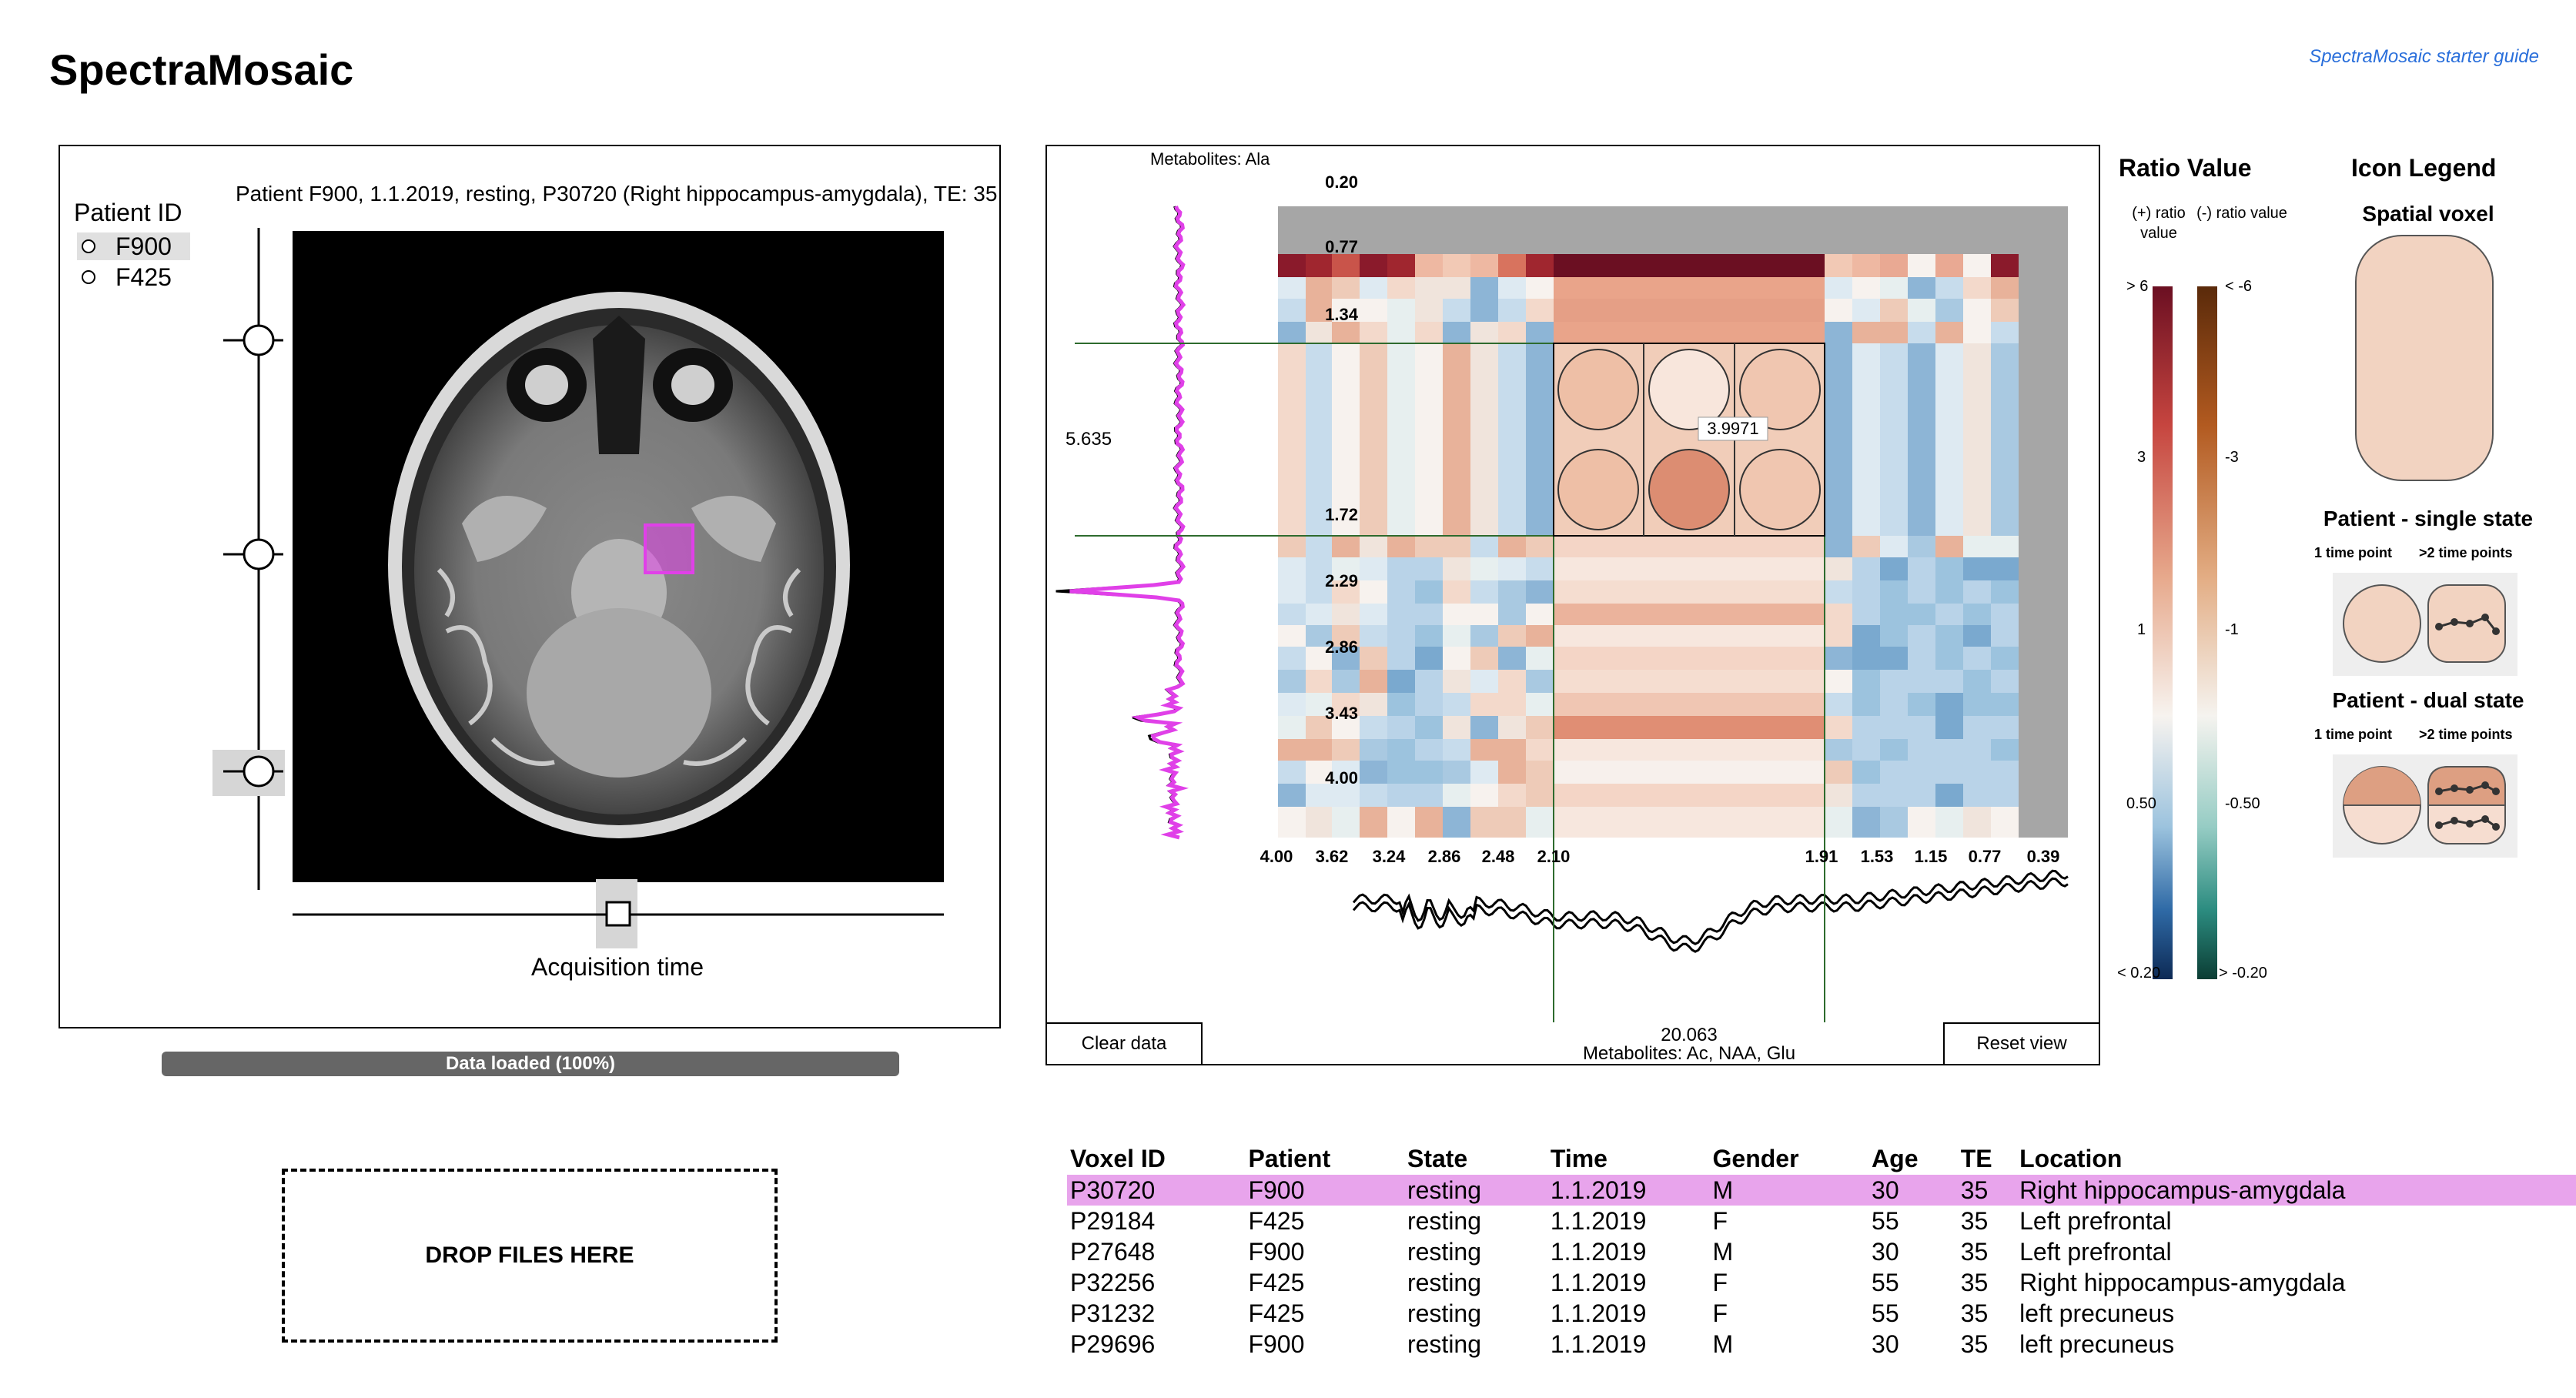 Image resolution: width=2576 pixels, height=1398 pixels. I want to click on column-header: Time, so click(1579, 1158).